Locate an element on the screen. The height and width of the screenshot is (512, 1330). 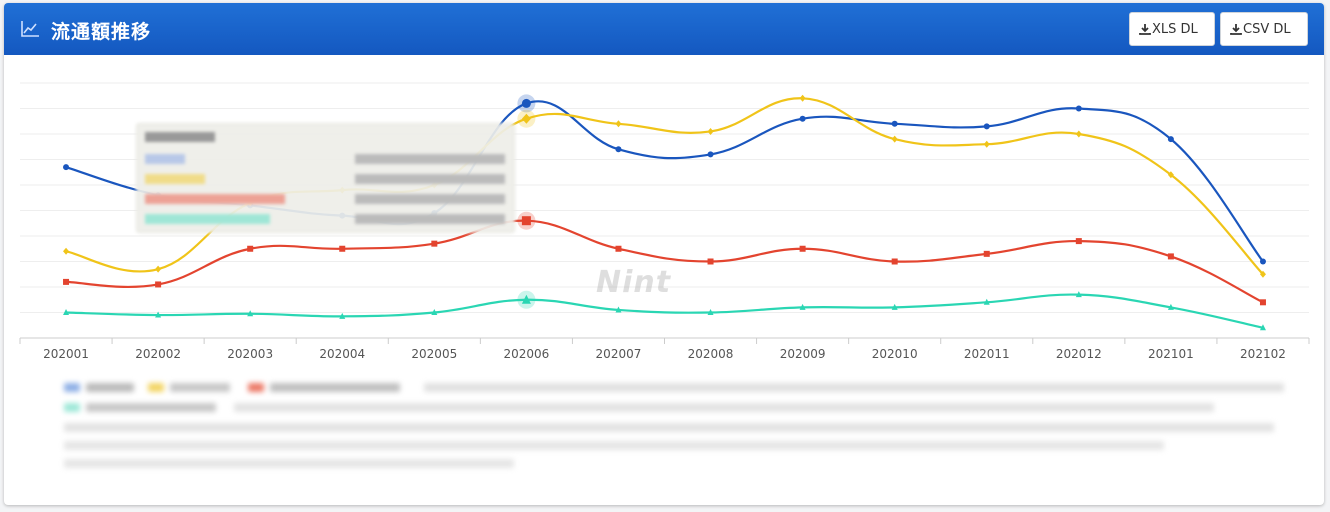
csv-download-label: CSV DL is located at coordinates (1267, 29).